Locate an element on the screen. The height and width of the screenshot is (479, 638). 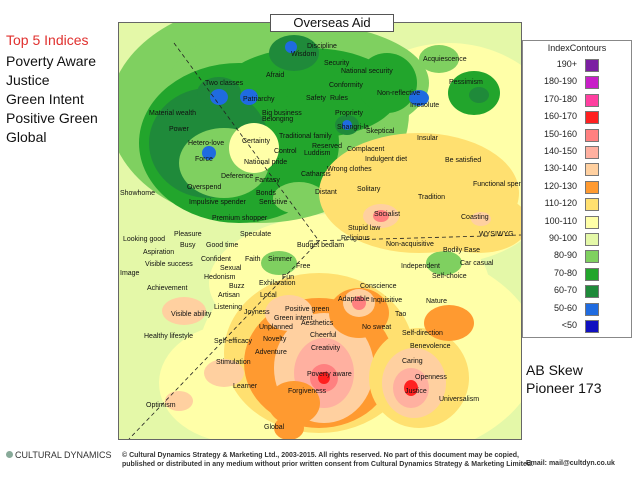
map-label: Premium shopper is located at coordinates (240, 218).